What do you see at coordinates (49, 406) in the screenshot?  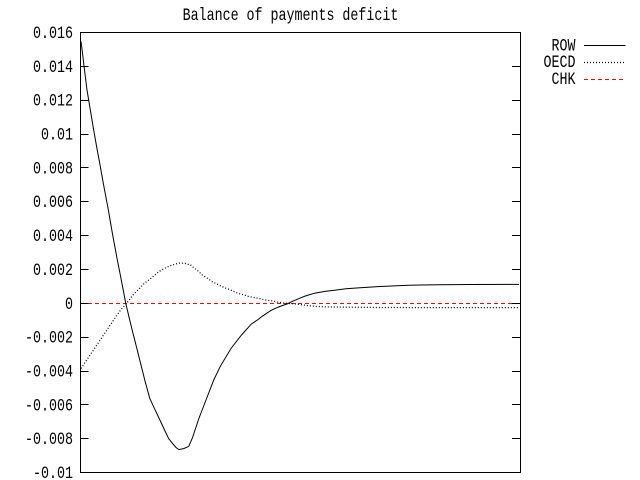 I see `svg-text: -0.006` at bounding box center [49, 406].